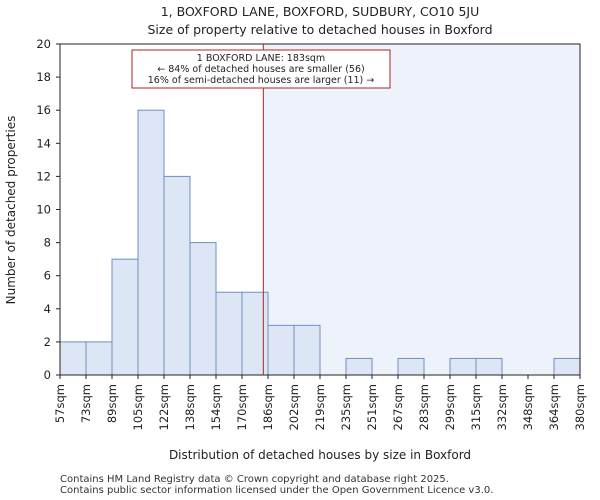  I want to click on x-tick-label-364sqm: 364sqm, so click(554, 407).